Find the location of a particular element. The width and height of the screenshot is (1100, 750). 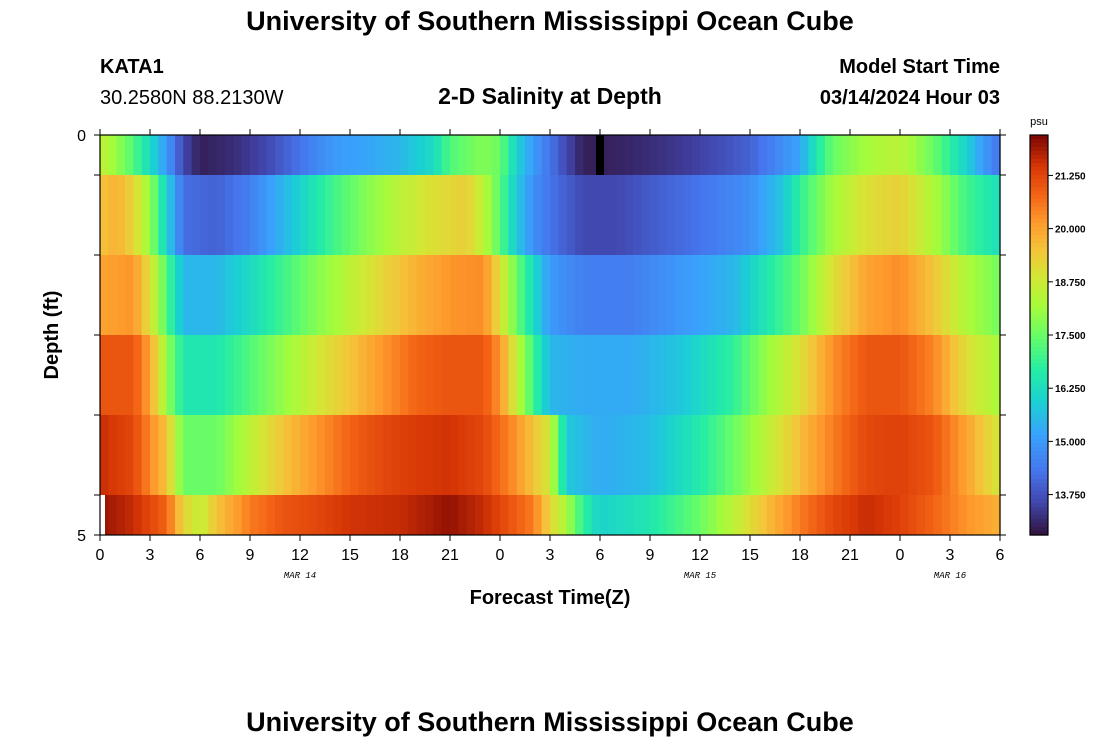

date-label: MAR 15 is located at coordinates (700, 576).